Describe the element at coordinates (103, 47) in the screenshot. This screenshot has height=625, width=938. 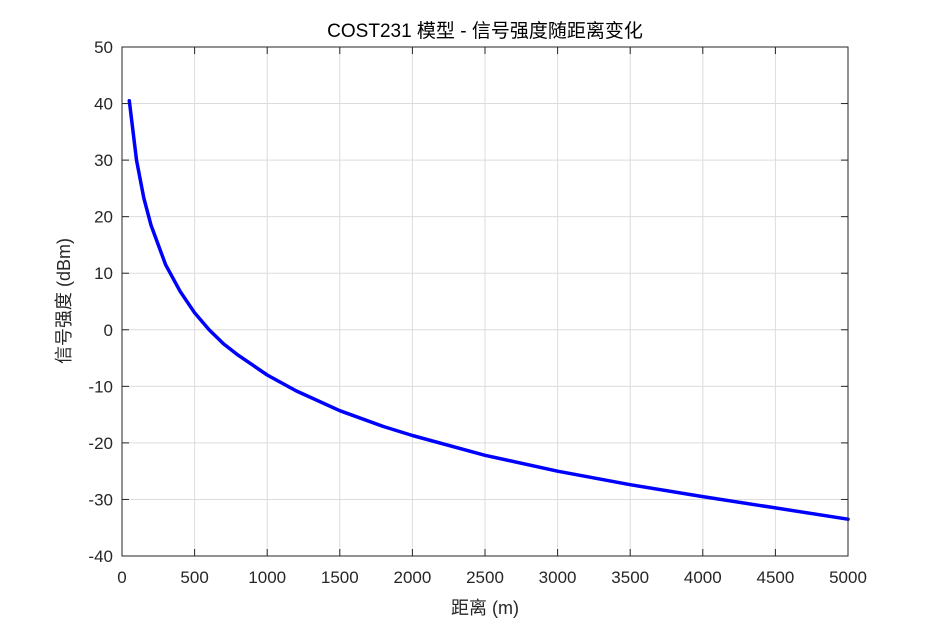
I see `y-tick-label: 50` at that location.